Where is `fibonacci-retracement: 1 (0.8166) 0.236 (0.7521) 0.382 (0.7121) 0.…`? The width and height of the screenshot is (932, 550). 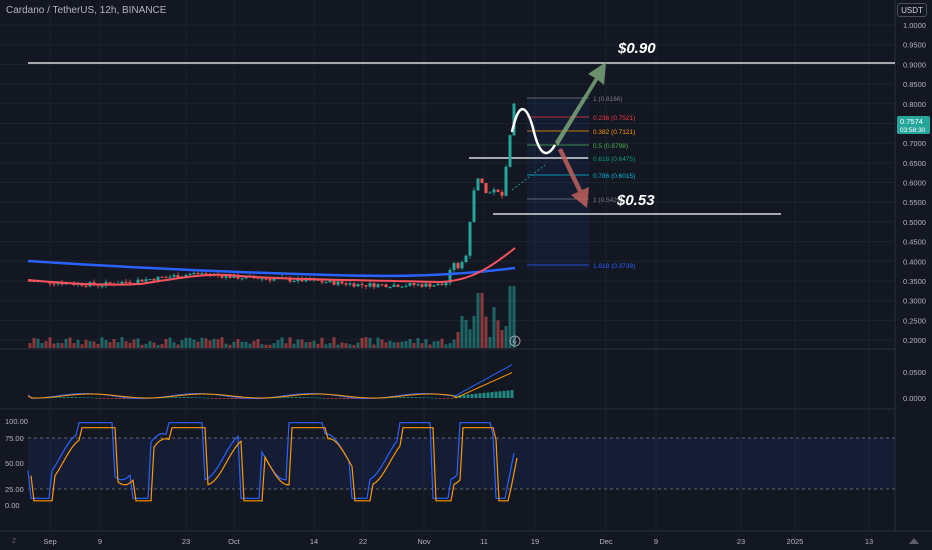
fibonacci-retracement: 1 (0.8166) 0.236 (0.7521) 0.382 (0.7121) 0.… is located at coordinates (581, 183).